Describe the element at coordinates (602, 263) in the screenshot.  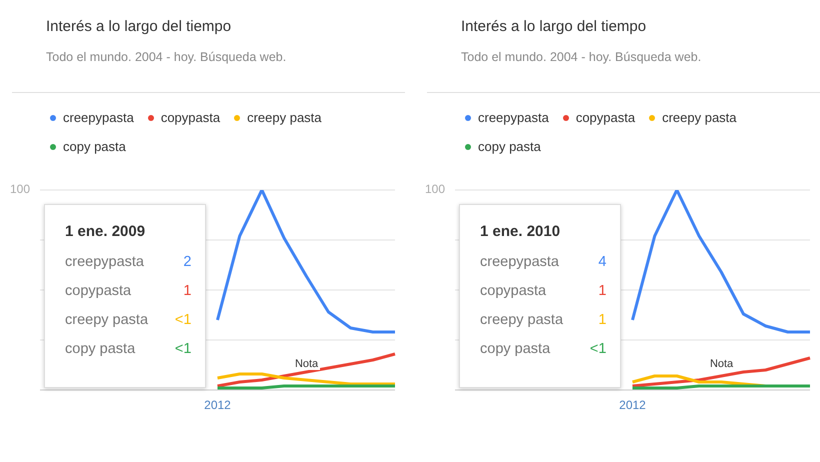
I see `annotation: 4` at that location.